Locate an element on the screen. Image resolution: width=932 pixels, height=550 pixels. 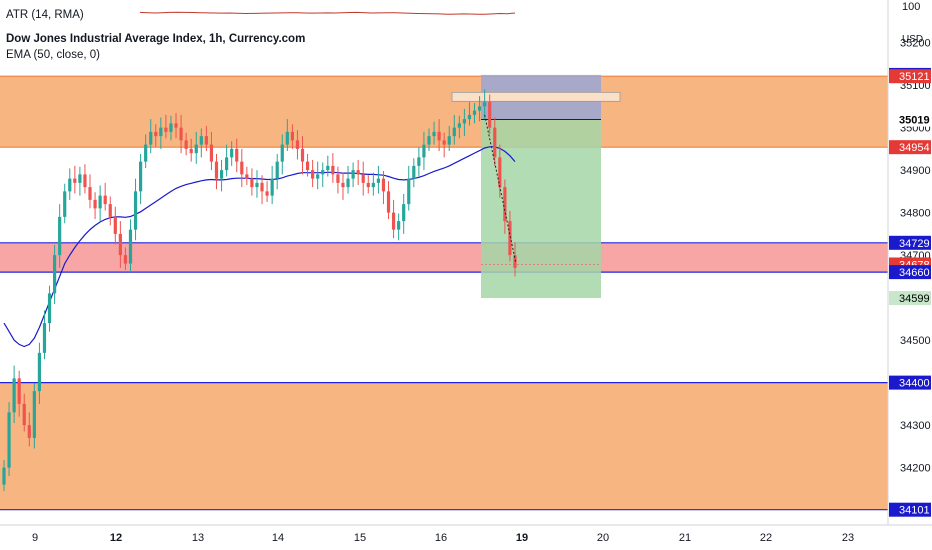
y-tick-label: 34300 is located at coordinates (915, 426).